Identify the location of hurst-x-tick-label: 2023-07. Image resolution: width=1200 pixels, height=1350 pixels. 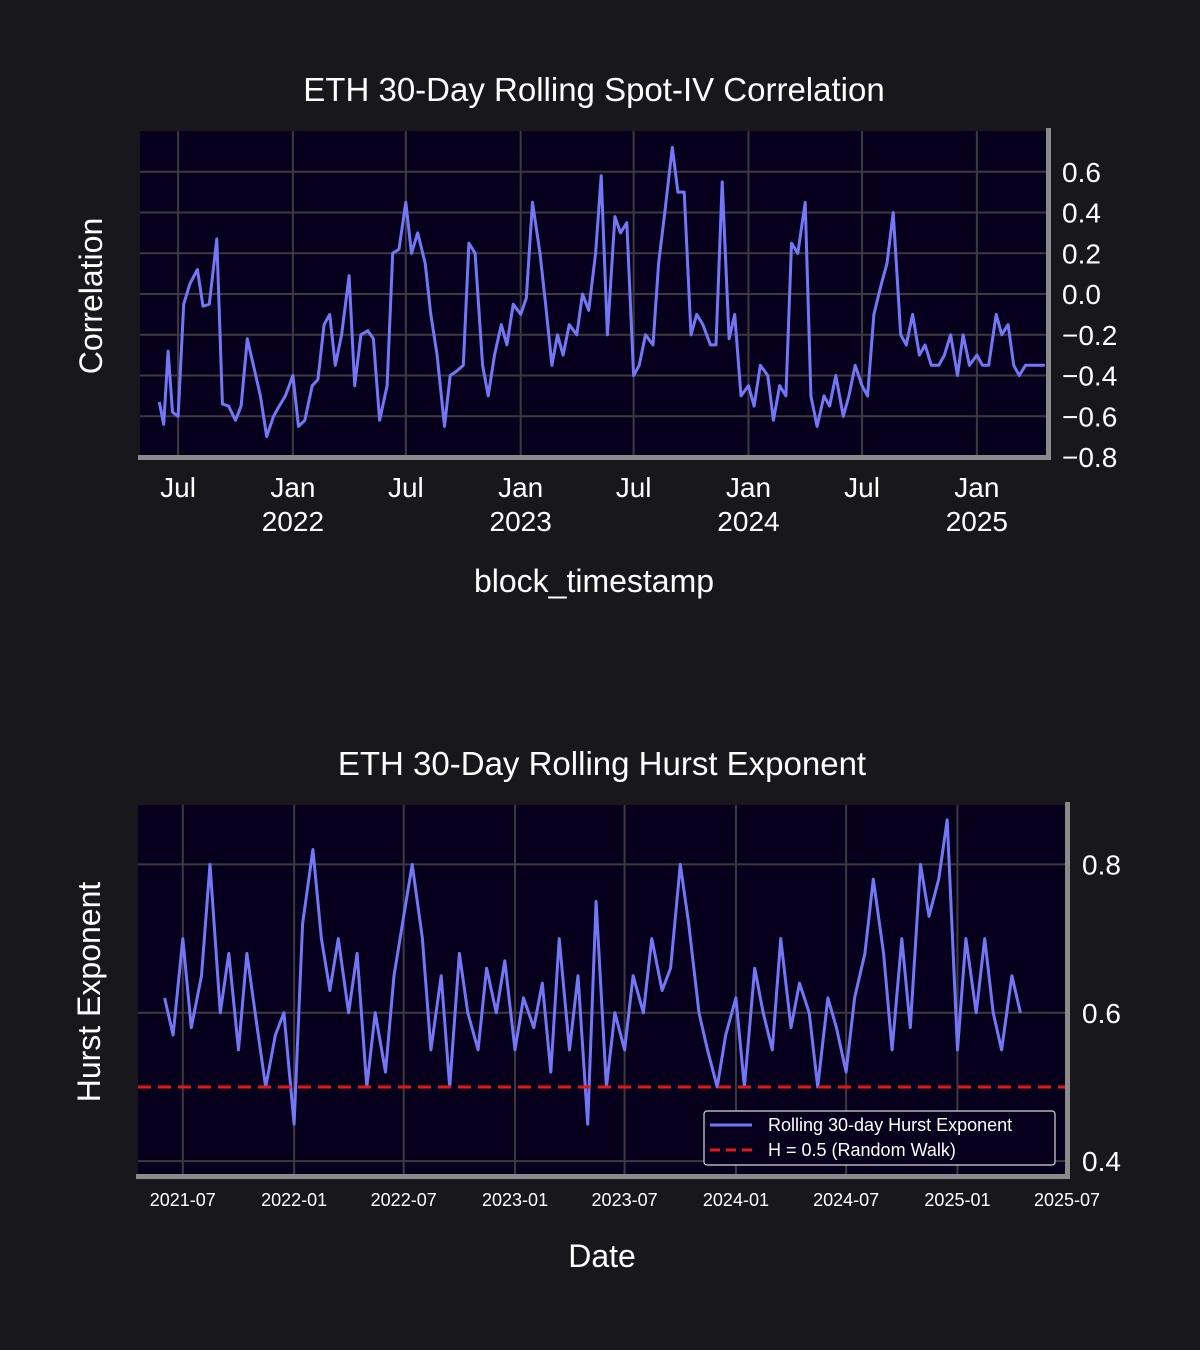
(625, 1200).